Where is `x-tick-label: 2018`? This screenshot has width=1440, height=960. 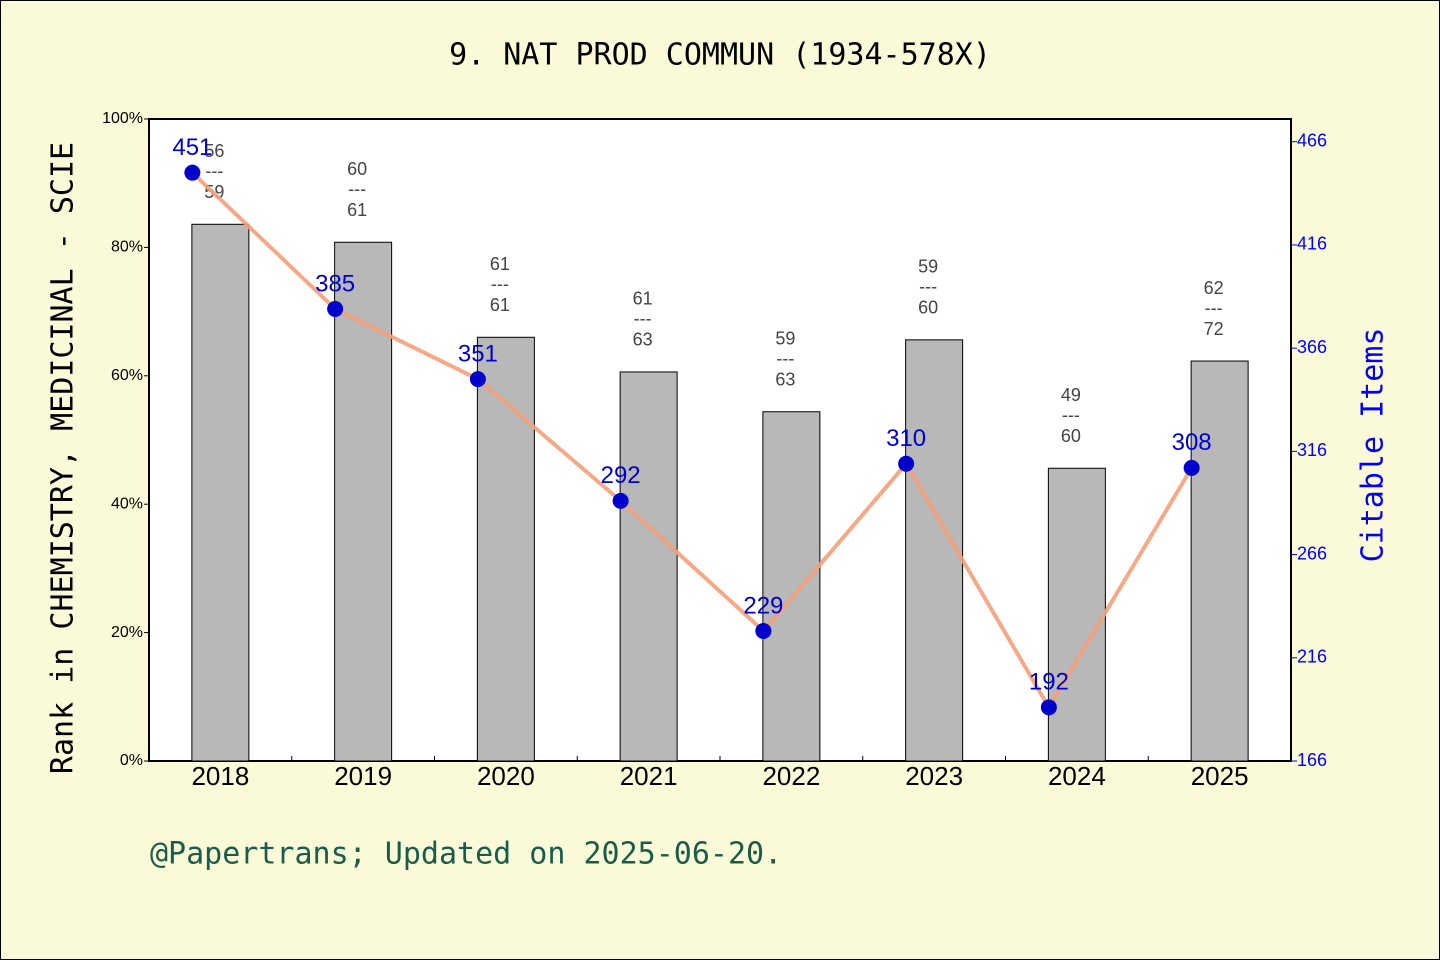 x-tick-label: 2018 is located at coordinates (220, 776).